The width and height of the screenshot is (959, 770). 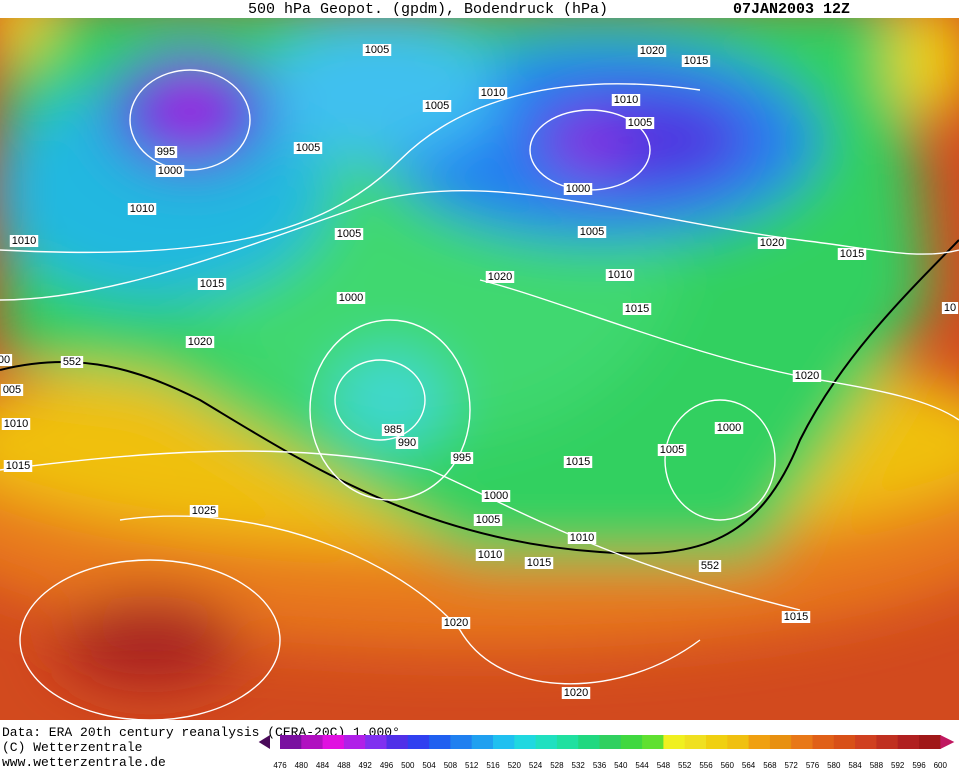 What do you see at coordinates (770, 765) in the screenshot?
I see `colorbar-label: 568` at bounding box center [770, 765].